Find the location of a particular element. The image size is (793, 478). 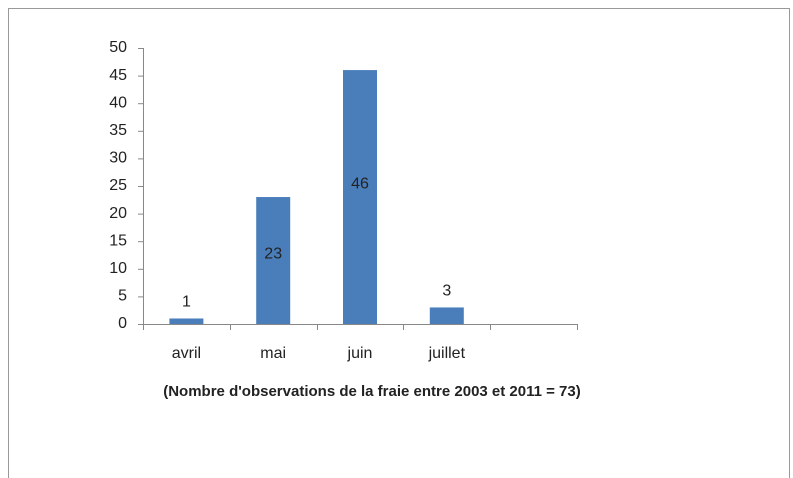

y-tick-label: 25 is located at coordinates (118, 185).